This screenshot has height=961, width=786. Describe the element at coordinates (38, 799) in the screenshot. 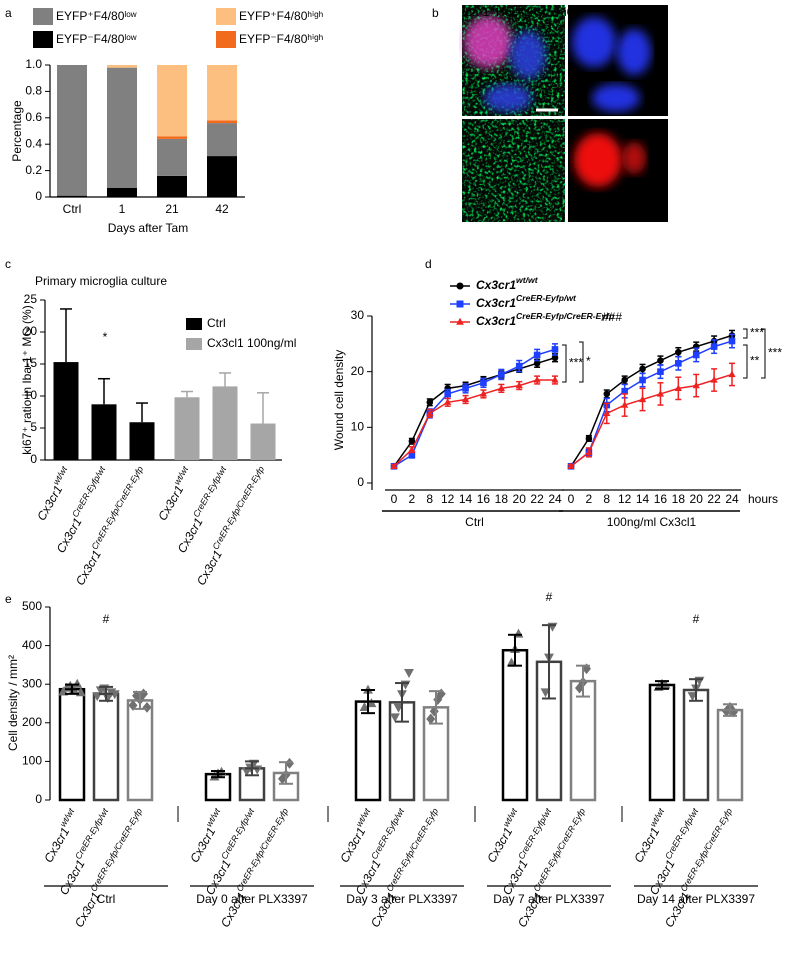

I see `y-tick-label: 0` at that location.